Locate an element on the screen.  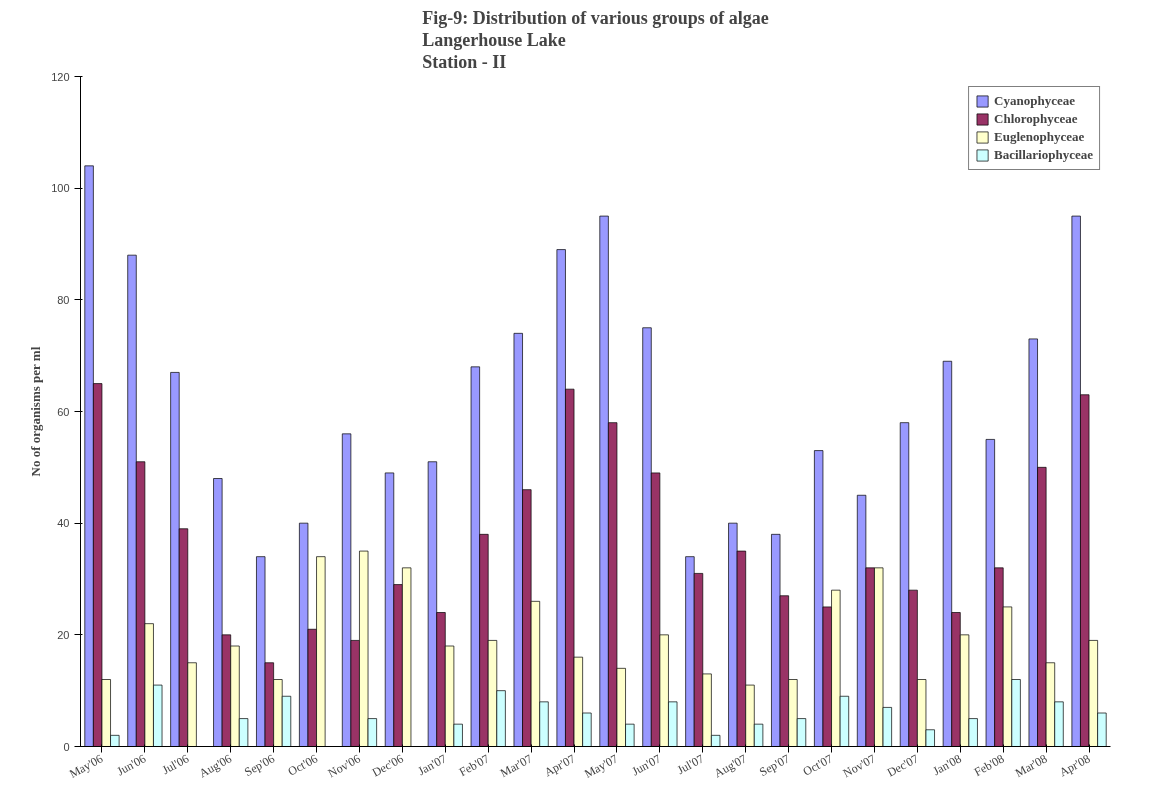
y-tick-label: 120 is located at coordinates (60, 76).